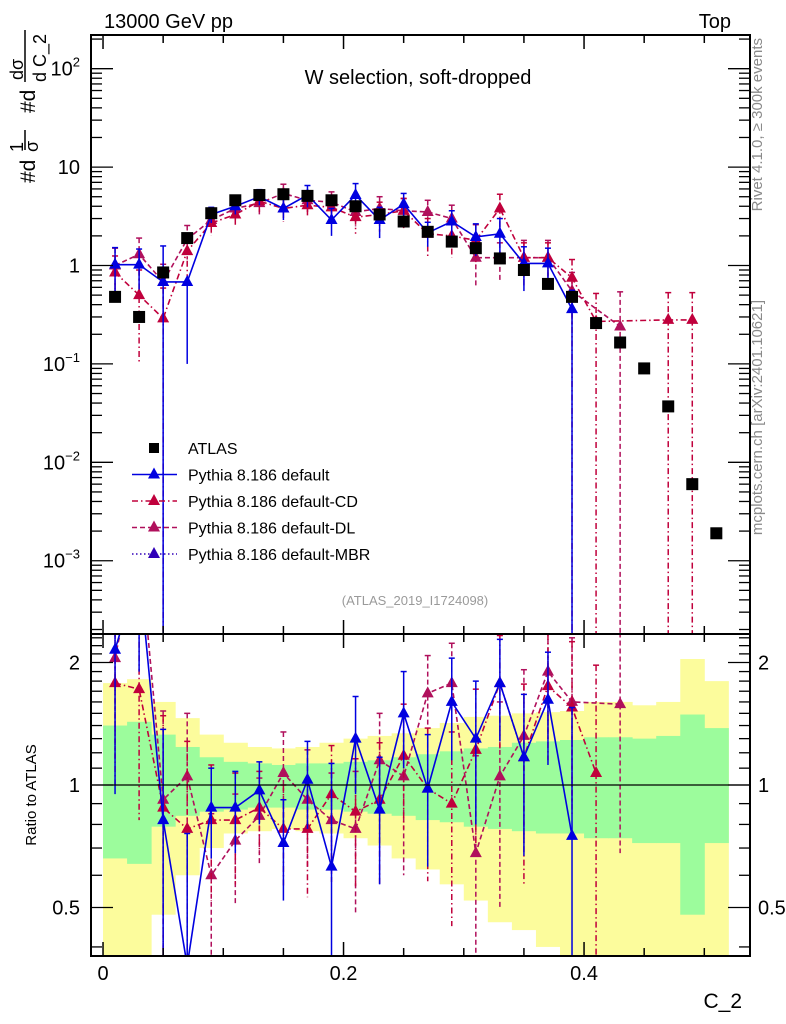  I want to click on ratio-y-tick-label-right: 0.5, so click(772, 908).